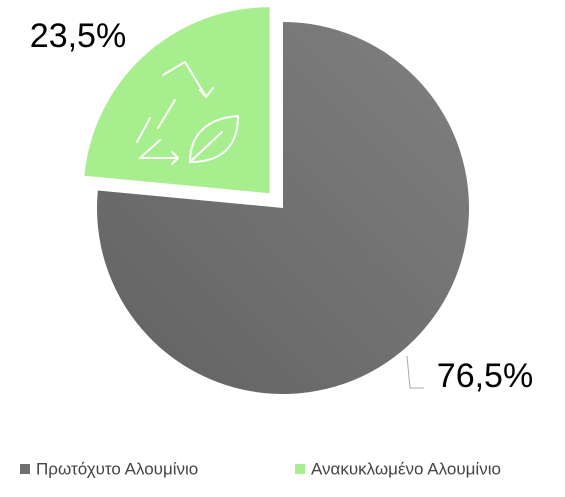 This screenshot has width=565, height=497. I want to click on pie-slice, so click(177, 100).